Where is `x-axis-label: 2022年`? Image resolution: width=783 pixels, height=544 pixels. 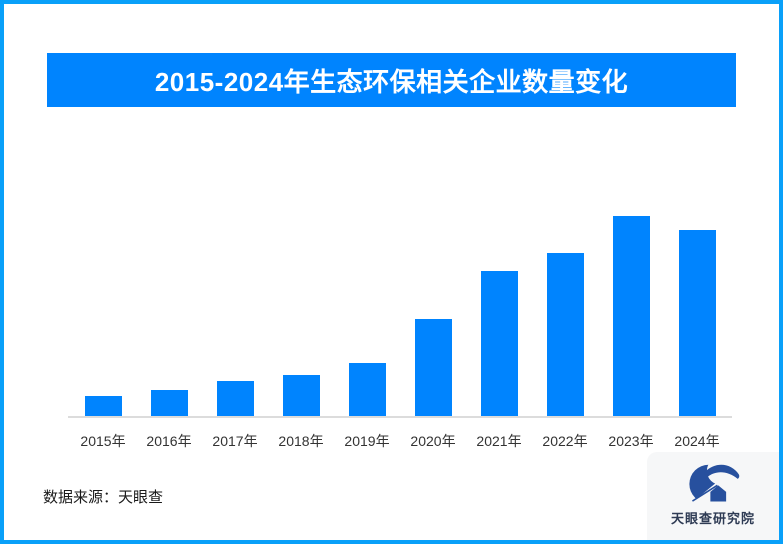
x-axis-label: 2022年 is located at coordinates (565, 441).